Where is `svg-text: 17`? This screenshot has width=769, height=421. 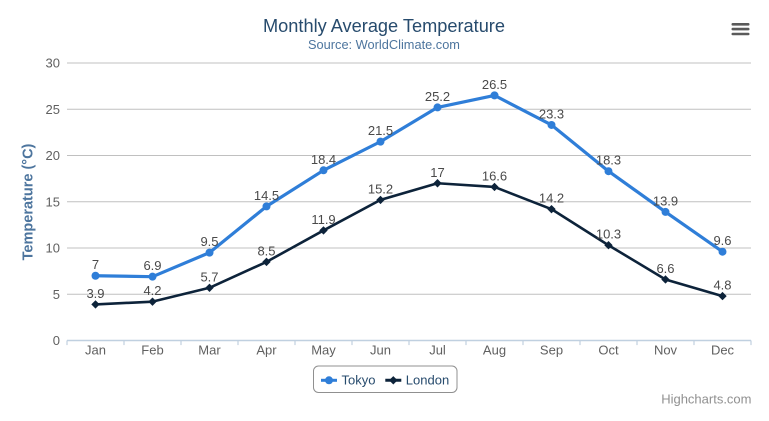 svg-text: 17 is located at coordinates (437, 172).